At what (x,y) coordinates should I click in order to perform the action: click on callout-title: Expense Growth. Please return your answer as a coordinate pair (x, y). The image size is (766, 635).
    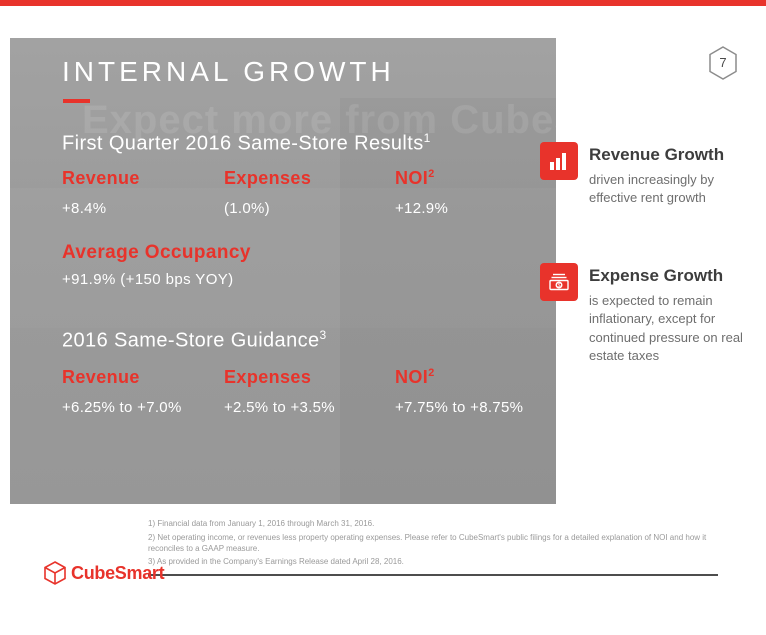
    Looking at the image, I should click on (656, 275).